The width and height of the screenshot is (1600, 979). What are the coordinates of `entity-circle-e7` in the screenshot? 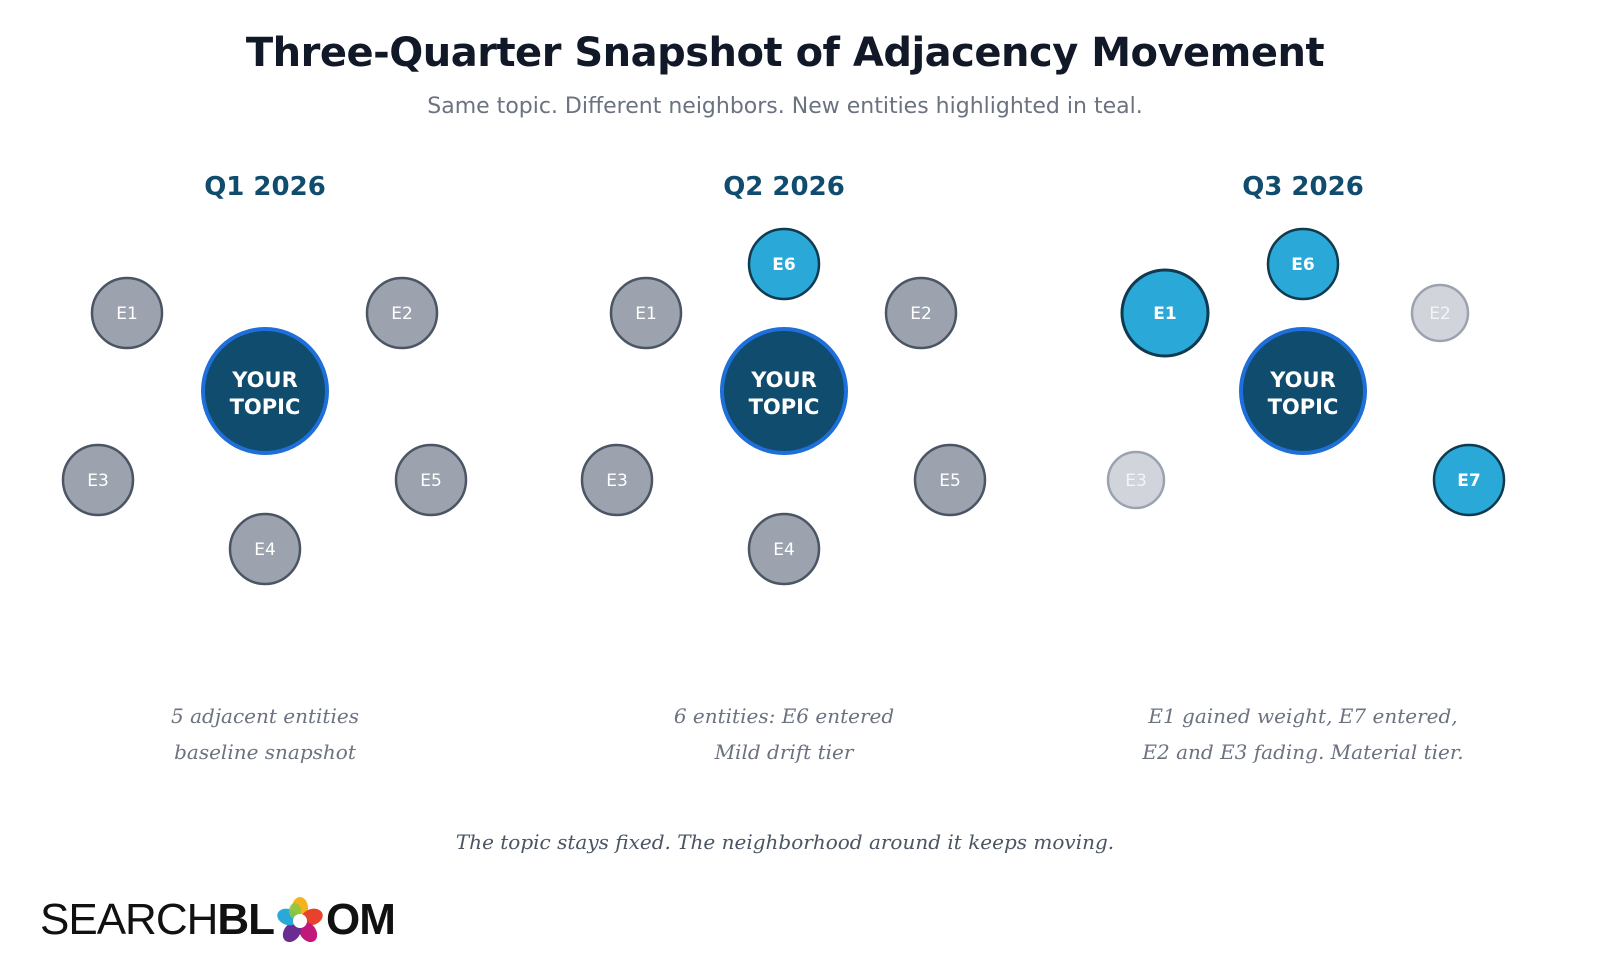 It's located at (1469, 480).